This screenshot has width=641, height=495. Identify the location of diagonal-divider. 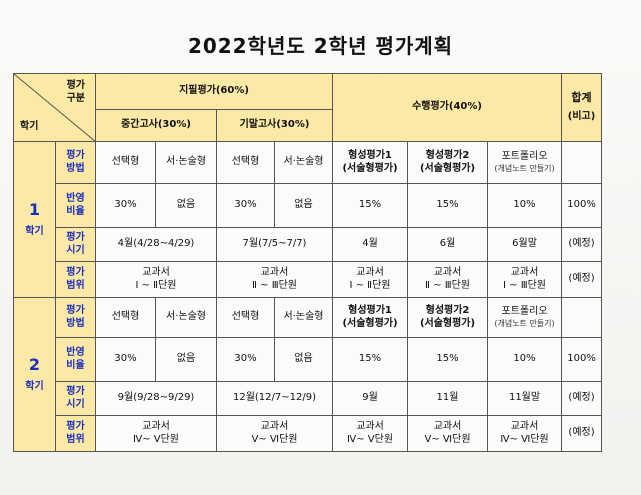
(54, 107).